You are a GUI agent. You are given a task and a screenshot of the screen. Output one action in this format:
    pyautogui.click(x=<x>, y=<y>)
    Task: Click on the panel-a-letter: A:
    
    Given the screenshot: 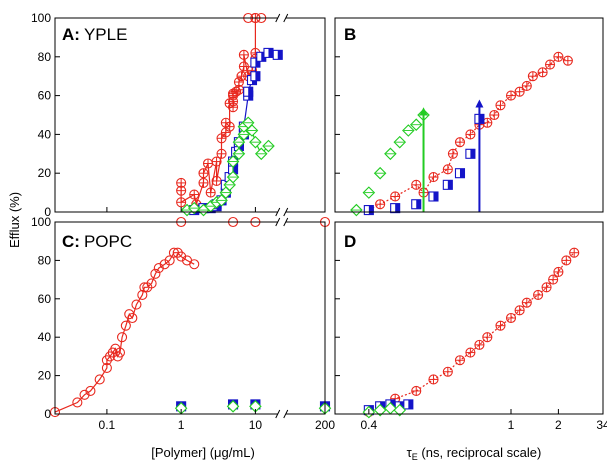 What is the action you would take?
    pyautogui.click(x=71, y=34)
    